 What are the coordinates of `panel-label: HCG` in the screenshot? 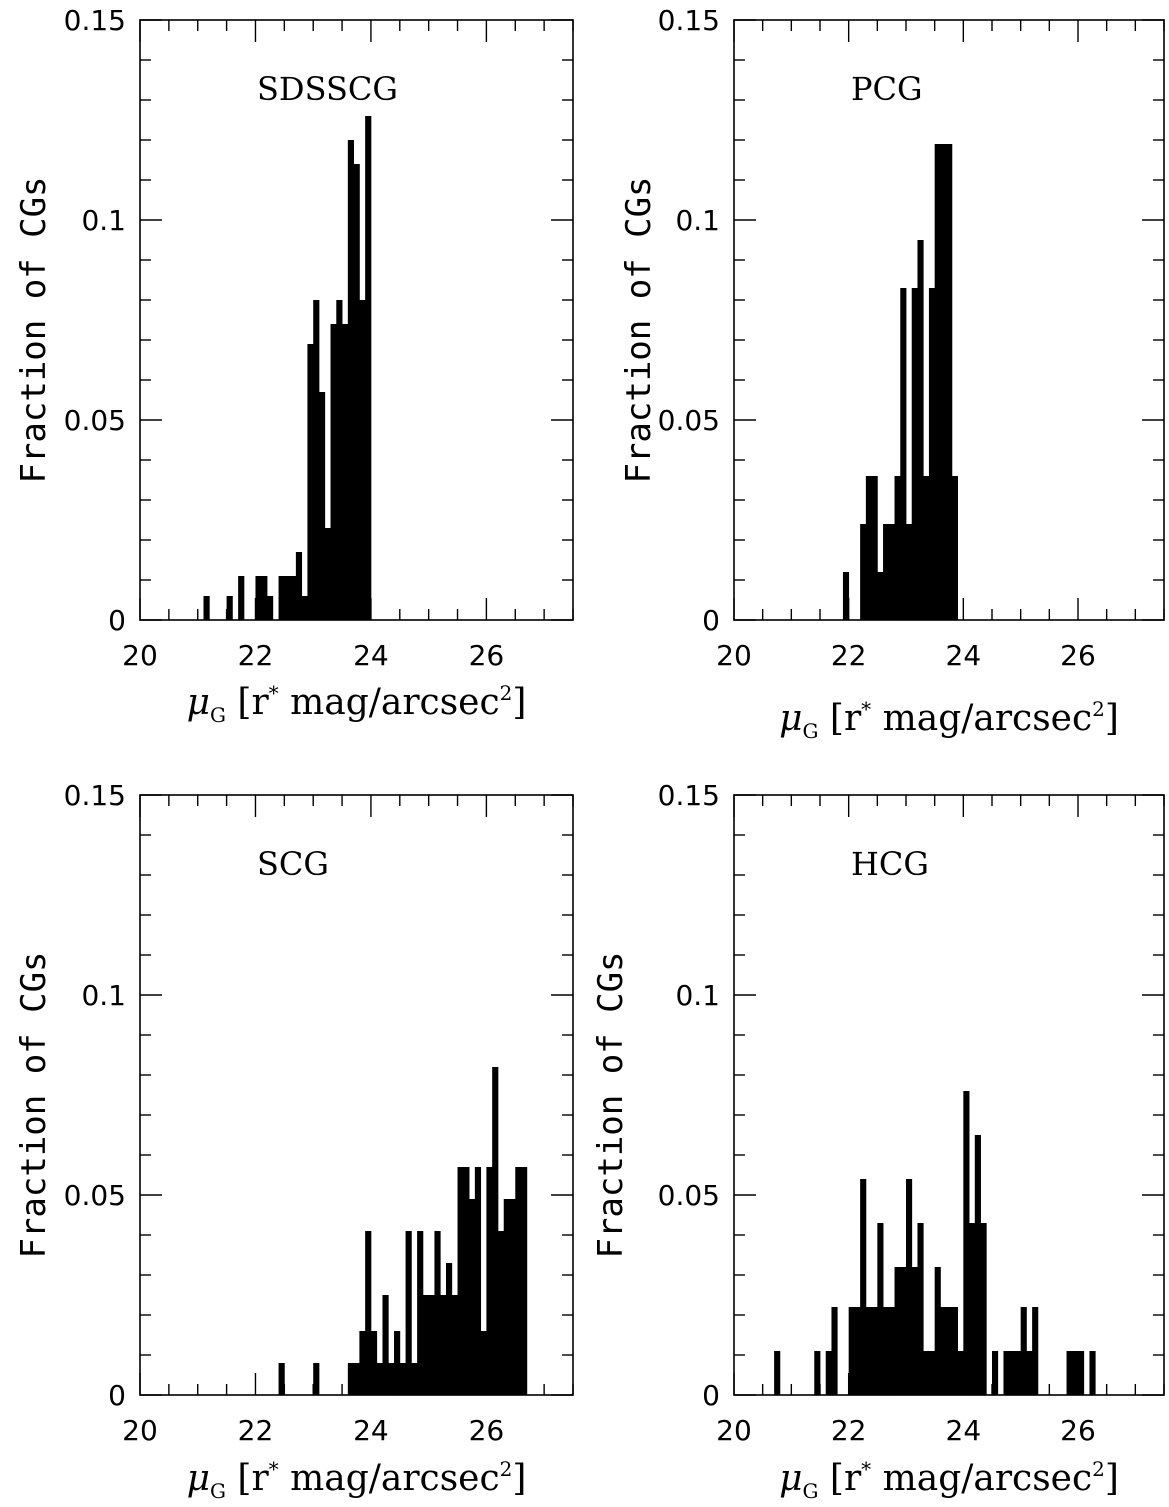 It's located at (890, 864).